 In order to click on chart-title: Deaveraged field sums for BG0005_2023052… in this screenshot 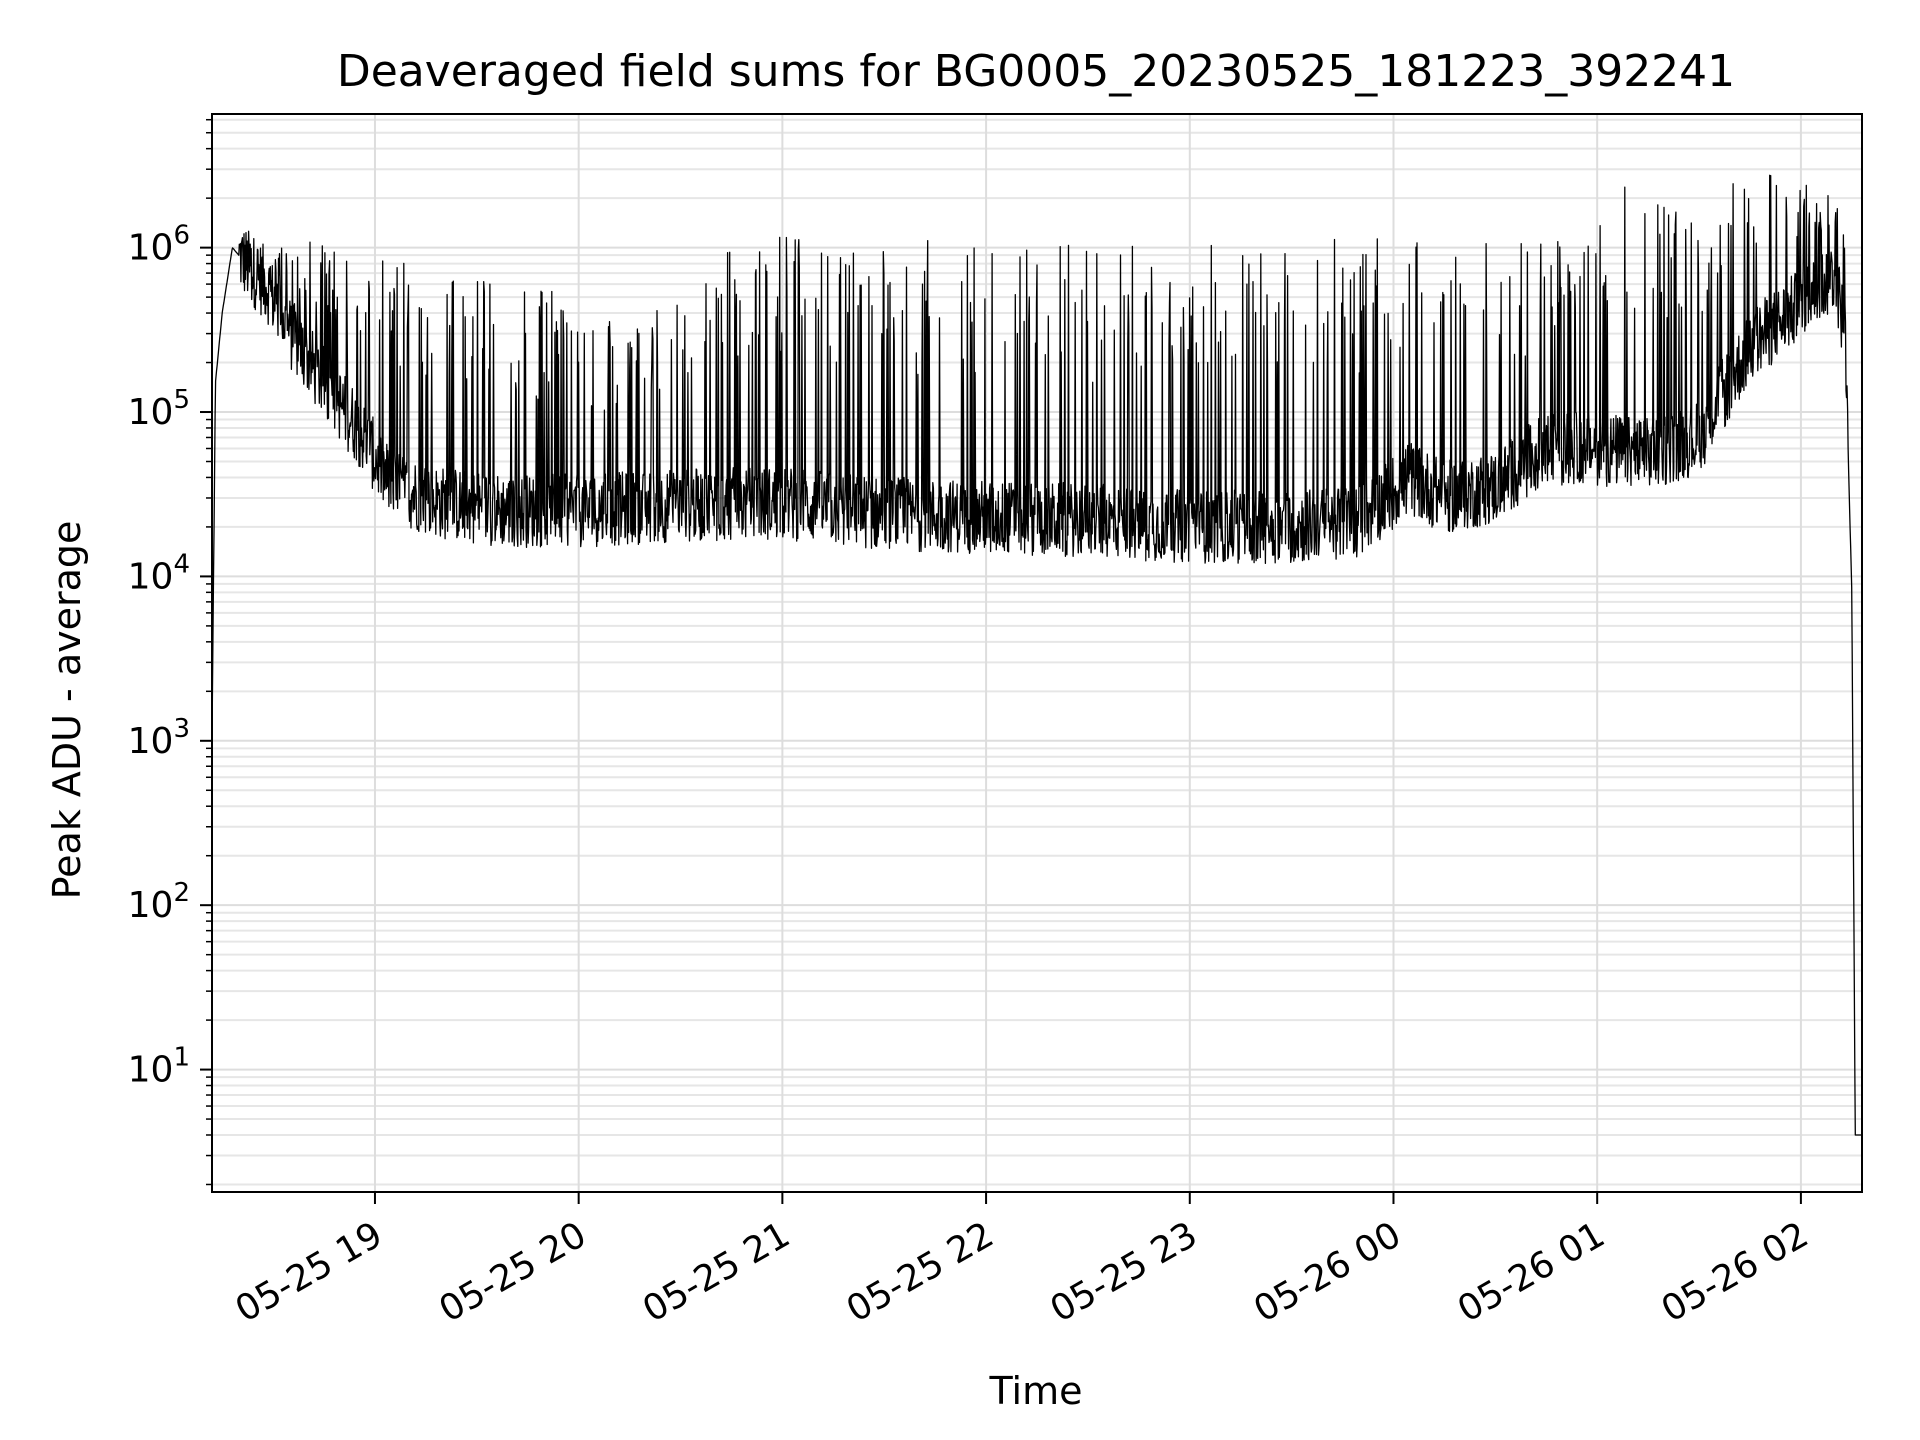, I will do `click(1036, 71)`.